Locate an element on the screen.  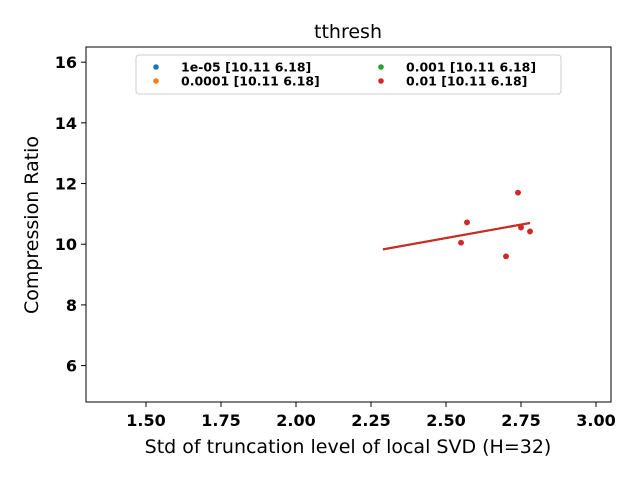
y-tick-label: 6 is located at coordinates (71, 366).